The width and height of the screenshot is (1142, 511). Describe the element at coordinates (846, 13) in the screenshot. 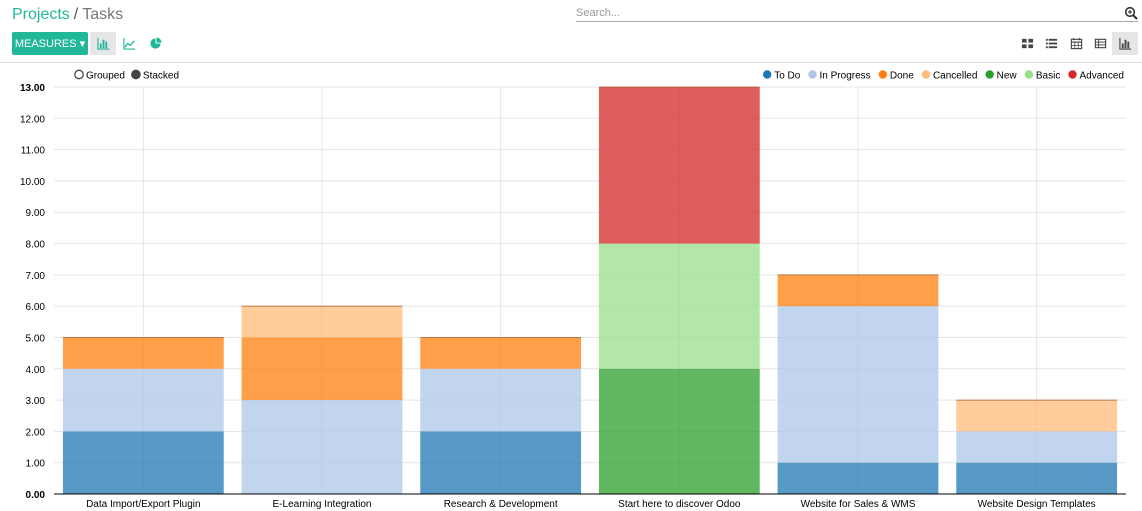

I see `search-input` at that location.